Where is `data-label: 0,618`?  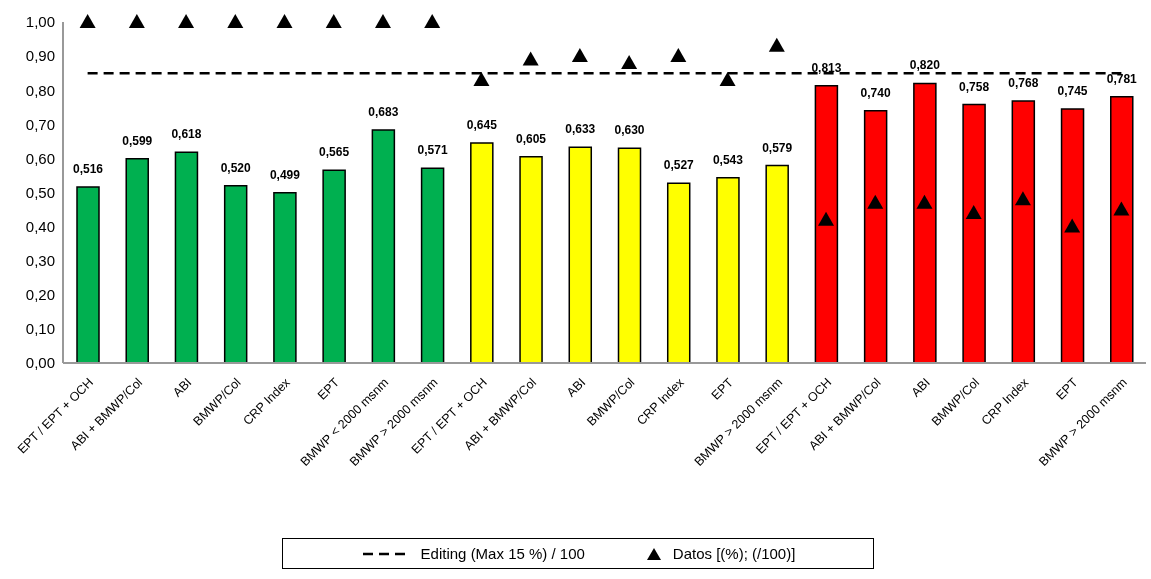 data-label: 0,618 is located at coordinates (186, 134).